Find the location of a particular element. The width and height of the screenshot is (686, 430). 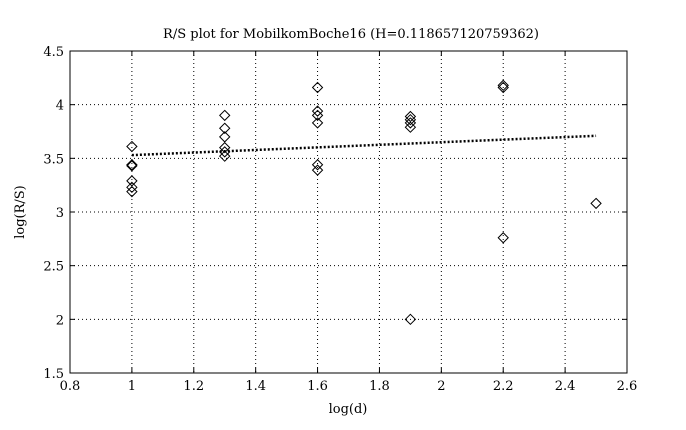

y-tick-label: 3.5 is located at coordinates (53, 159).